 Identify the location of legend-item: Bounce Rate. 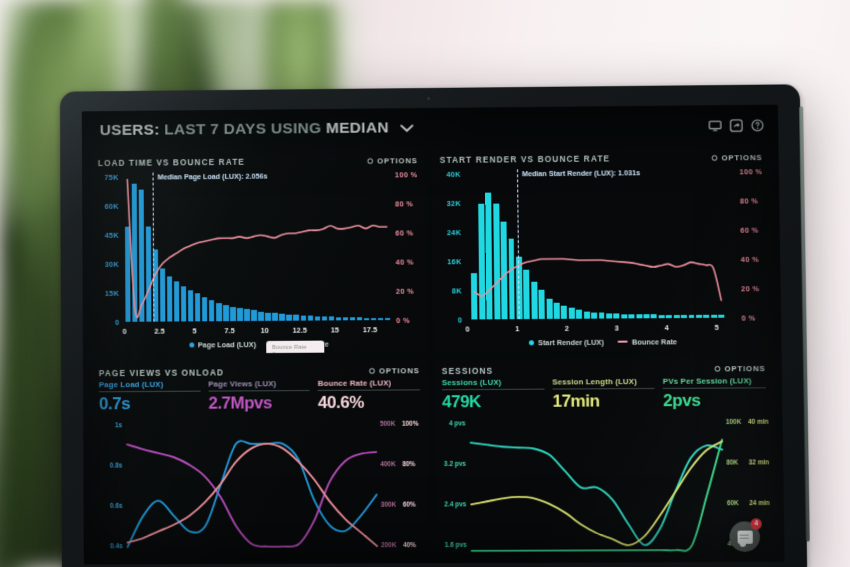
(647, 341).